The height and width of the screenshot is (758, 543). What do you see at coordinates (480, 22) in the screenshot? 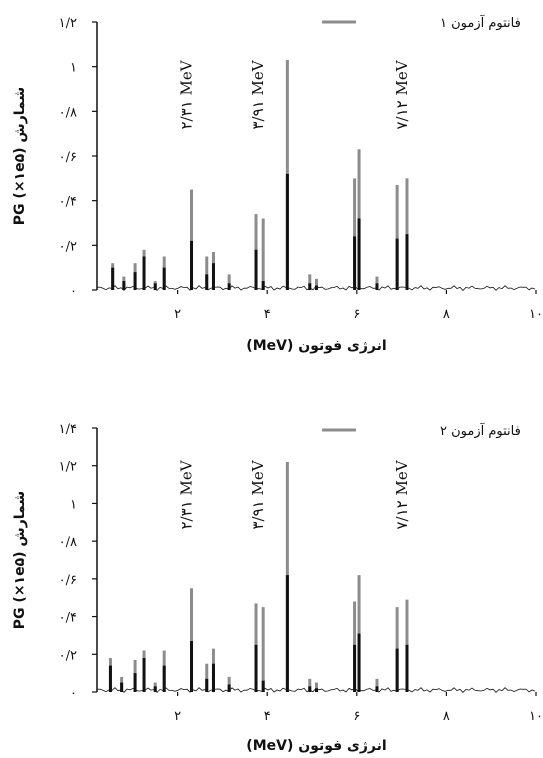
I see `legend-label: فانتوم آزمون ۱` at bounding box center [480, 22].